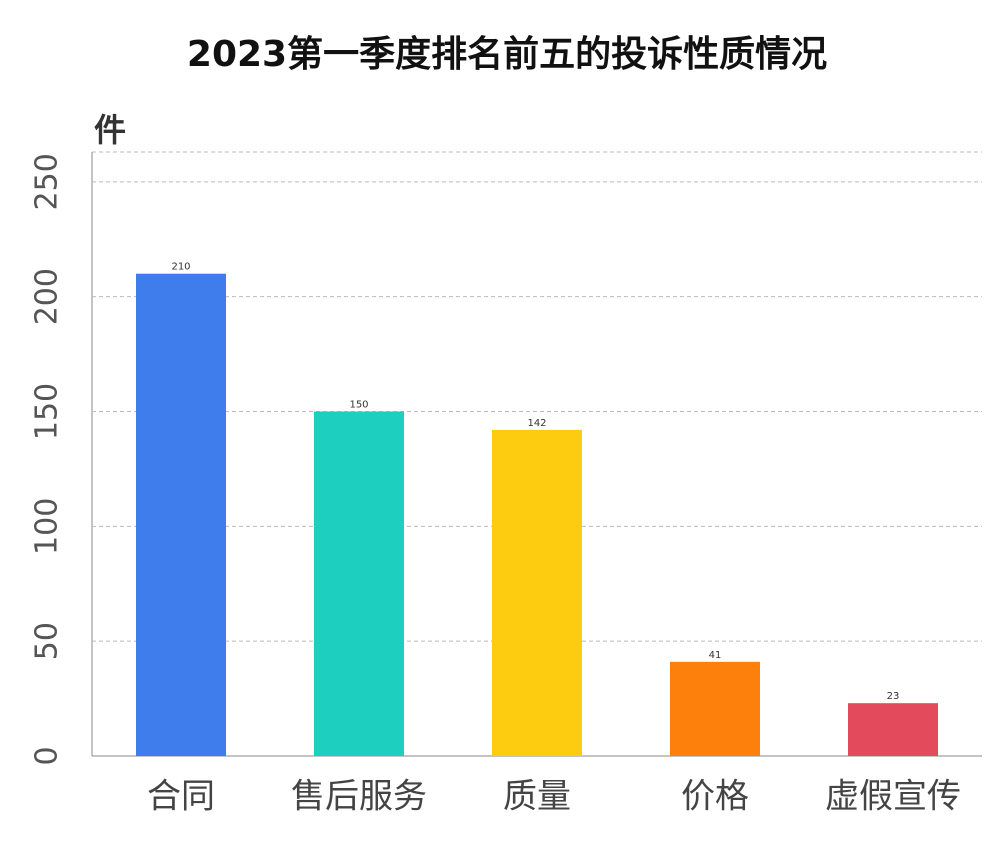 This screenshot has height=855, width=1000. What do you see at coordinates (893, 797) in the screenshot?
I see `x-tick-label: 虚假宣传` at bounding box center [893, 797].